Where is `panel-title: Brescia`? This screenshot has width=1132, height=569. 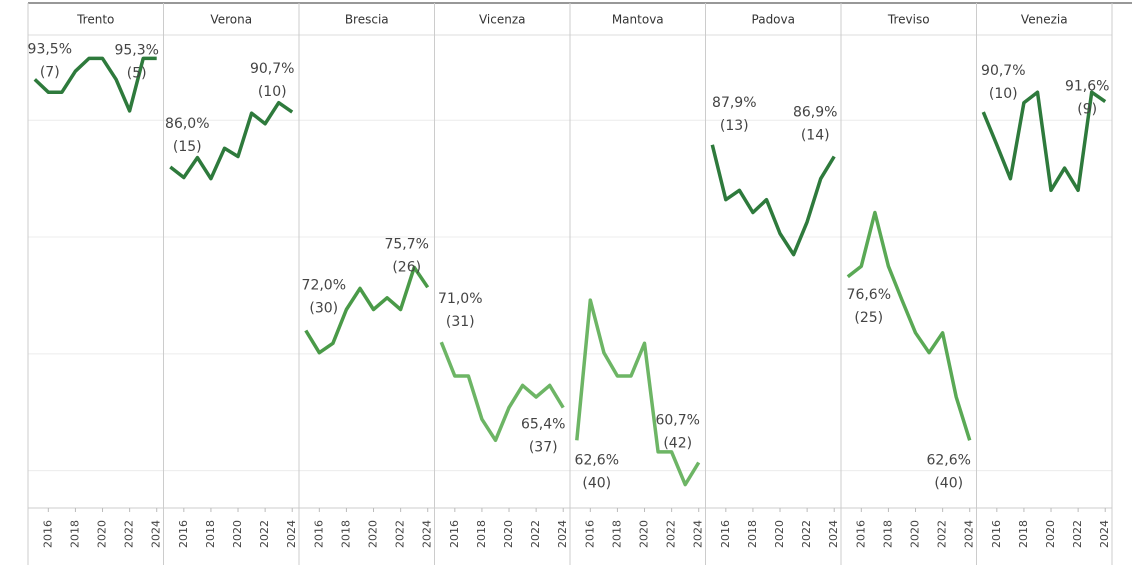
panel-title: Brescia is located at coordinates (367, 20).